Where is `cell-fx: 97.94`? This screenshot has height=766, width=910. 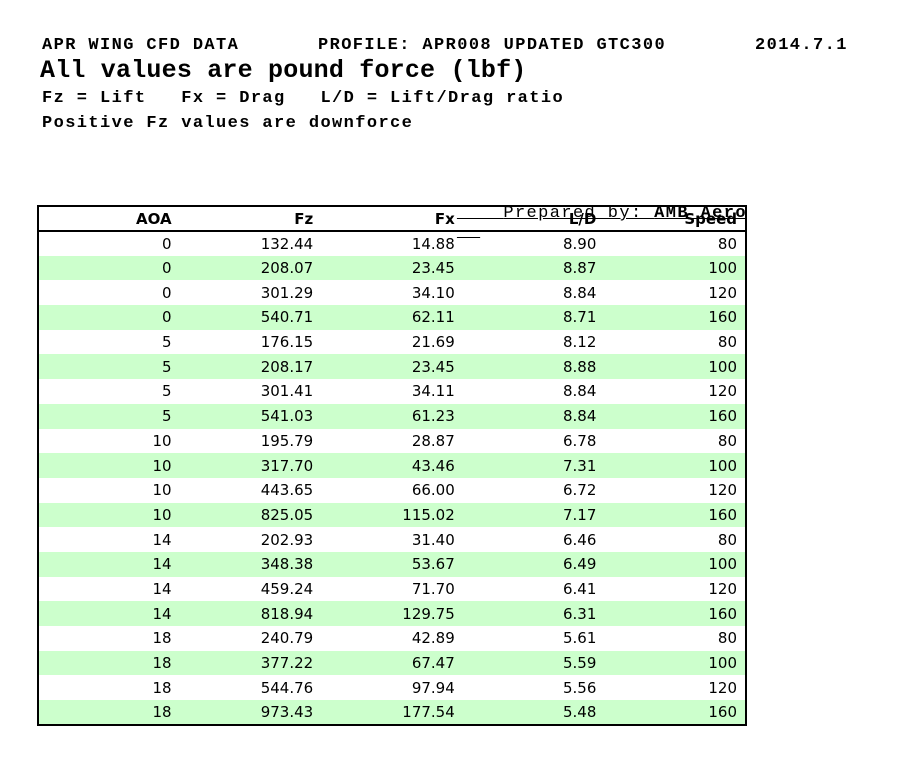 cell-fx: 97.94 is located at coordinates (433, 687).